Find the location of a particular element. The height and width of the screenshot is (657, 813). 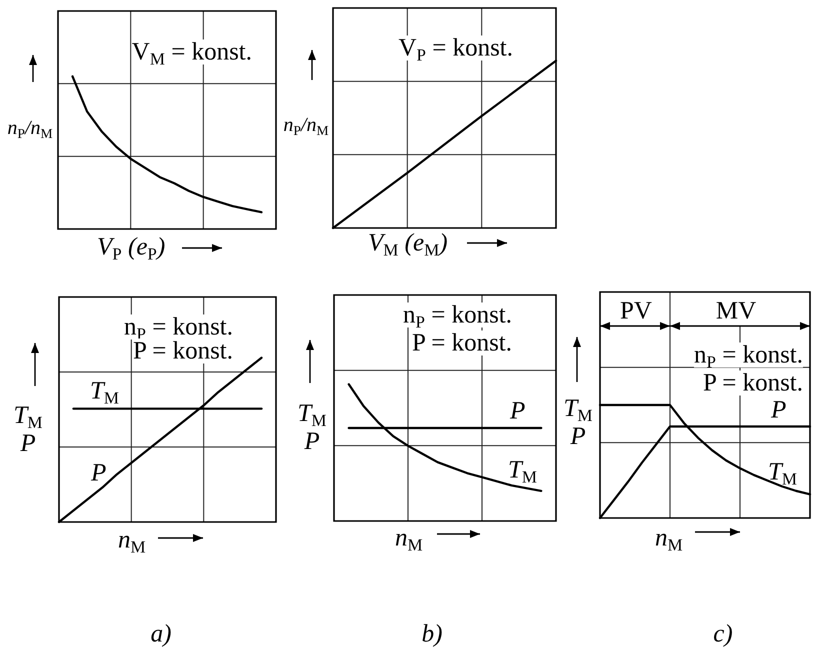

x-axis-title: V$_{P}$ (e$_{P}$) is located at coordinates (131, 249).